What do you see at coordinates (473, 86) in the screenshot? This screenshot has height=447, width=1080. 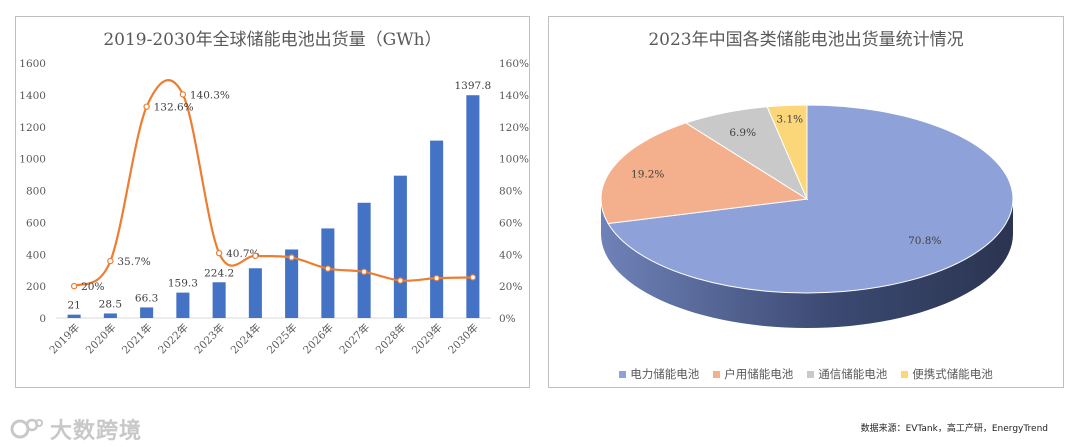 I see `bar-data-label: 1397.8` at bounding box center [473, 86].